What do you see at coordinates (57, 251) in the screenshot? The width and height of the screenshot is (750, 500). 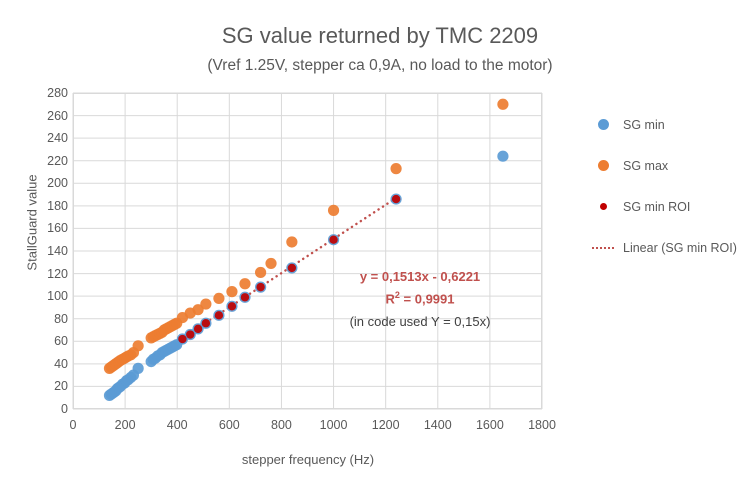 I see `y-tick-label: 140` at bounding box center [57, 251].